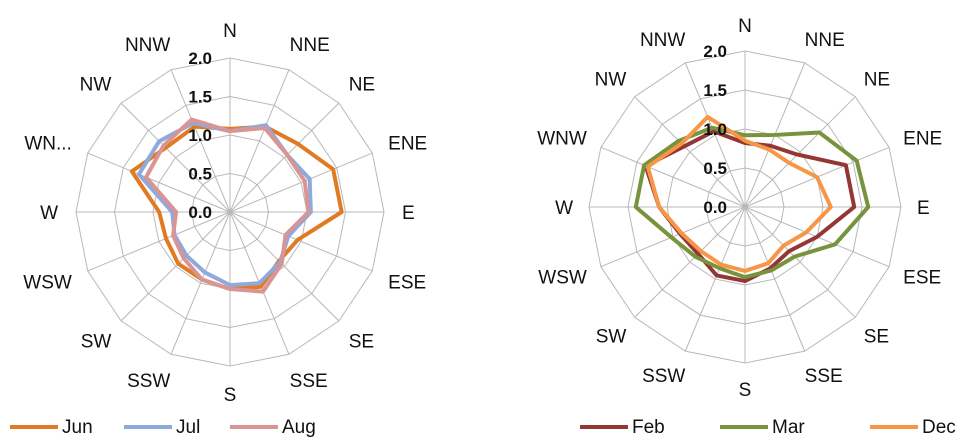  Describe the element at coordinates (788, 427) in the screenshot. I see `legend-label: Mar` at that location.